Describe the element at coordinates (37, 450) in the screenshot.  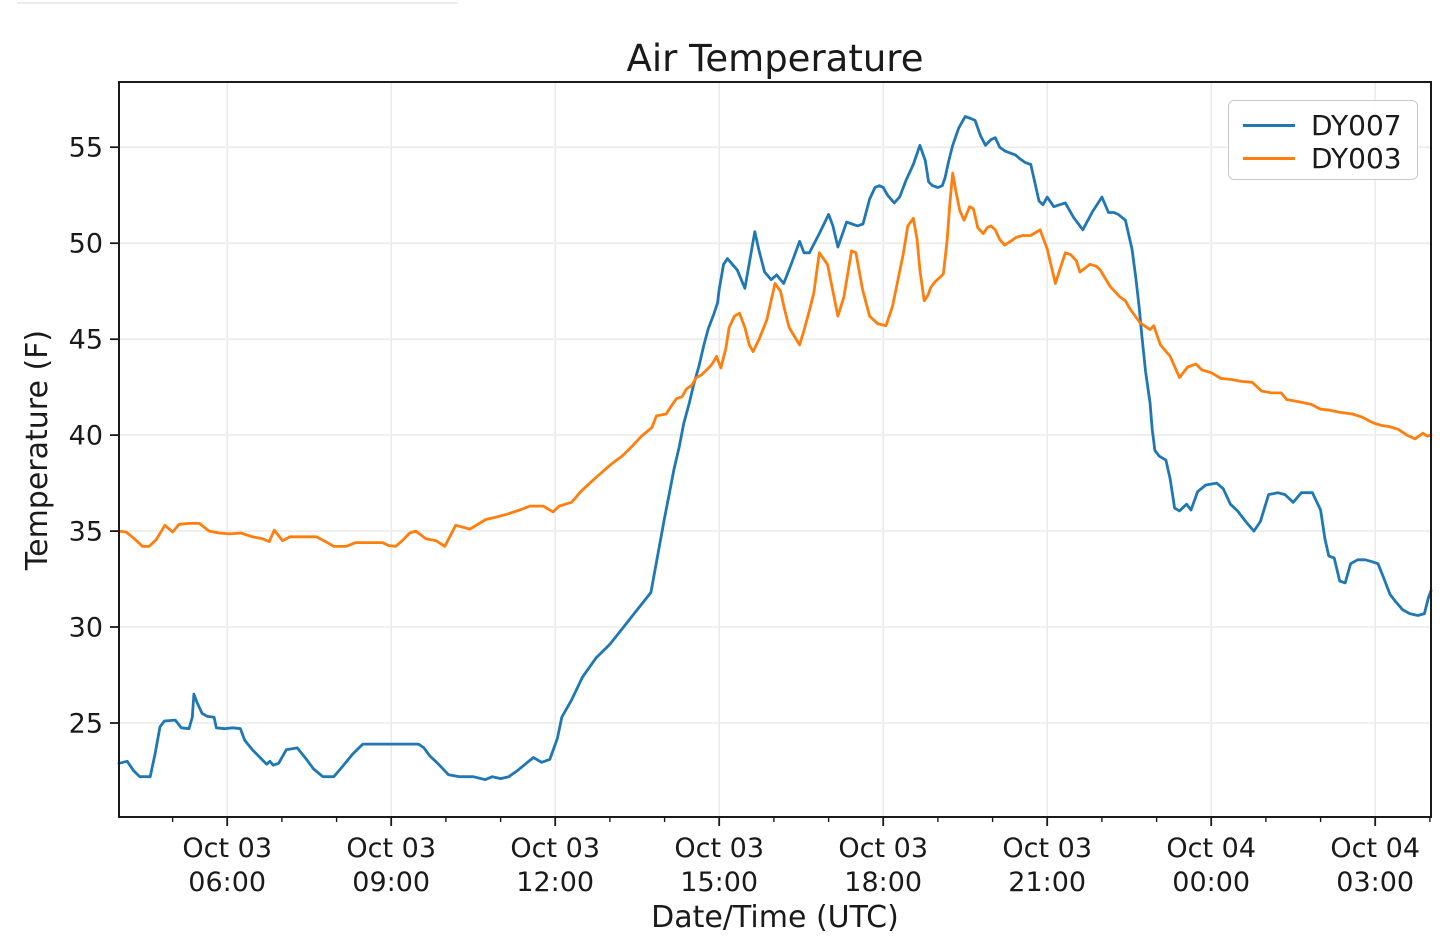
I see `y-axis-label: Temperature (F)` at that location.